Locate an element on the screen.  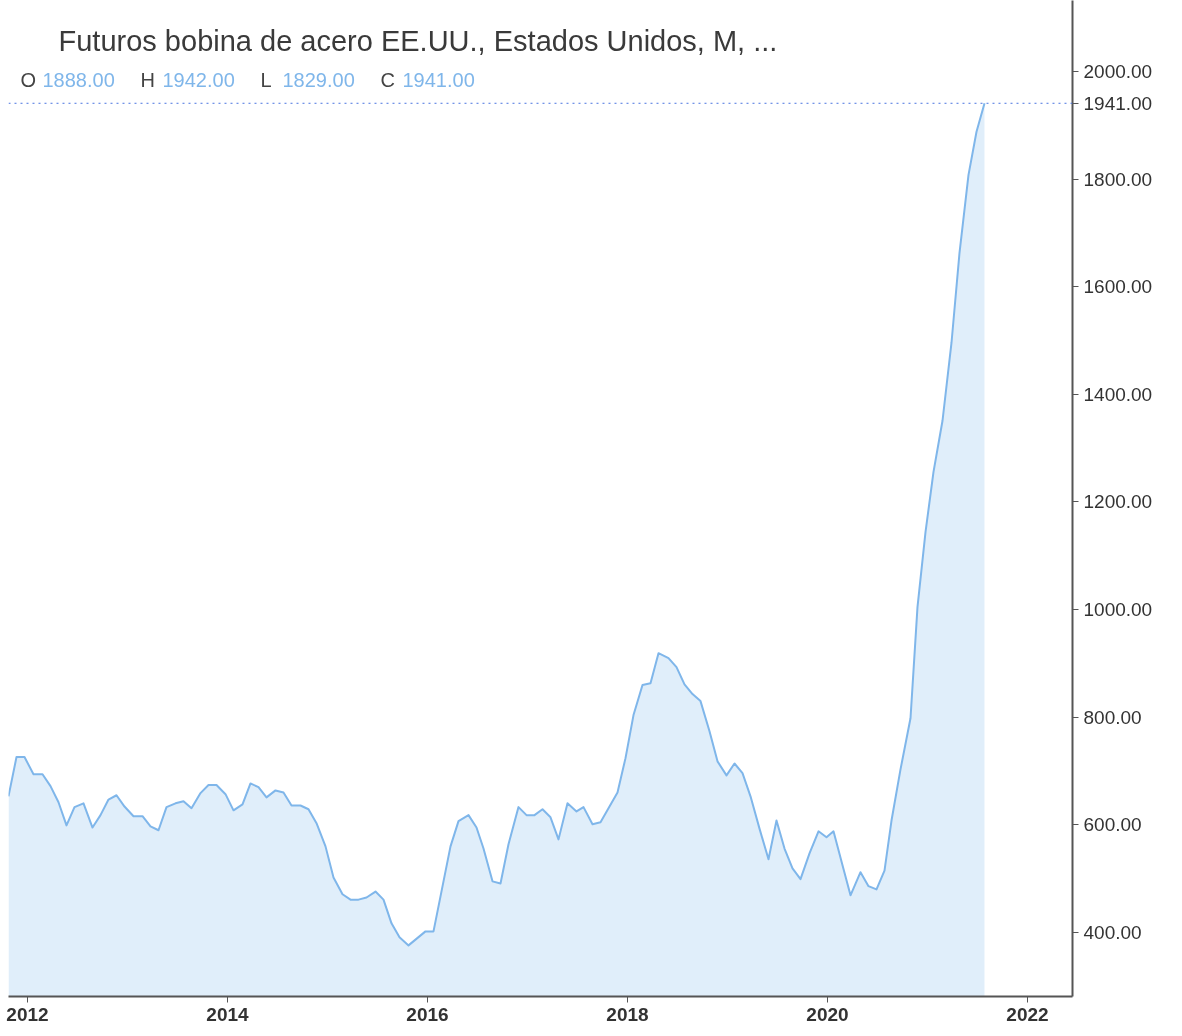
x-tick-label: 2014 is located at coordinates (228, 1014).